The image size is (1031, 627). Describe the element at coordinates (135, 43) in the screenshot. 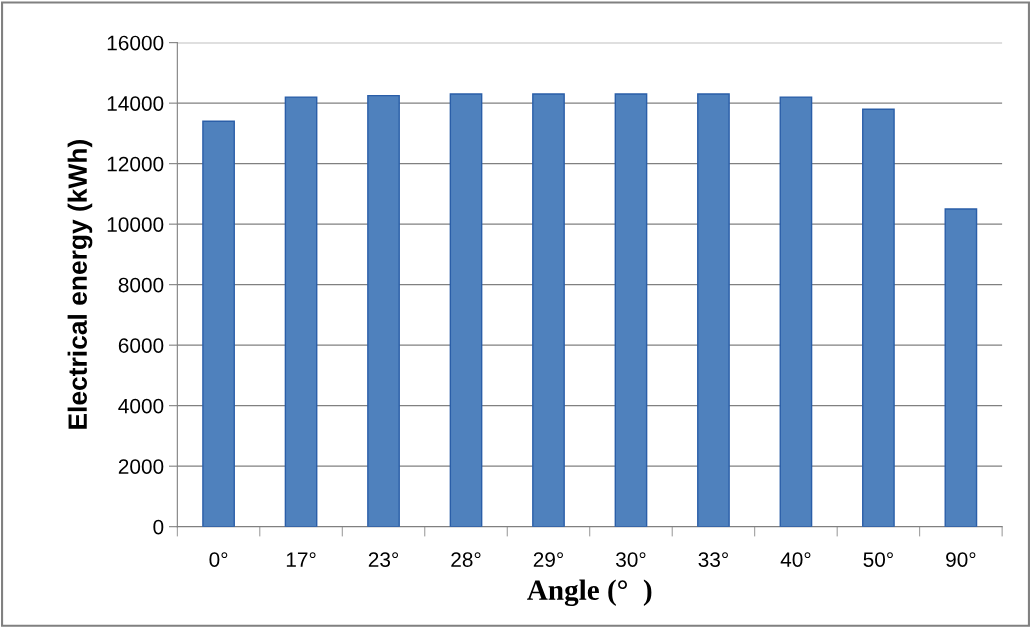

I see `y-tick-label: 16000` at that location.